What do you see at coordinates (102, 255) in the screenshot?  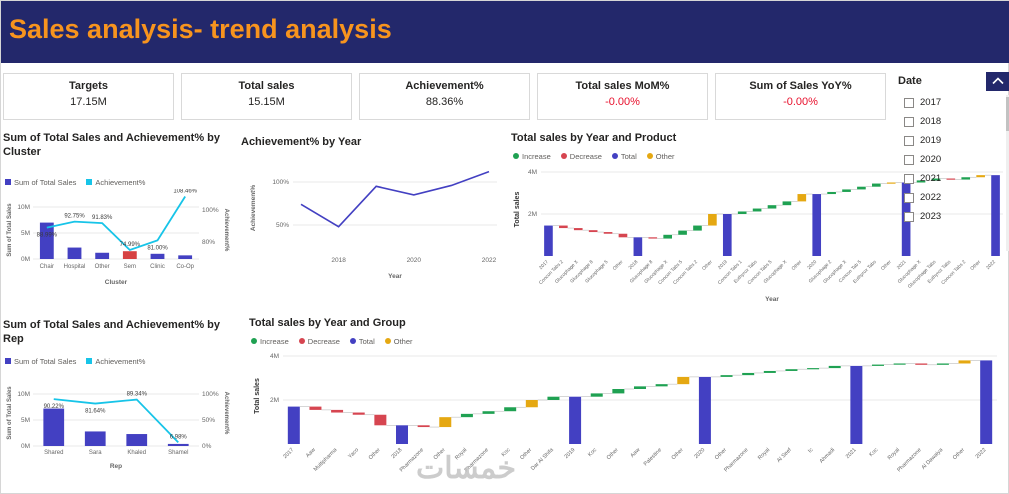 I see `bar-Other` at bounding box center [102, 255].